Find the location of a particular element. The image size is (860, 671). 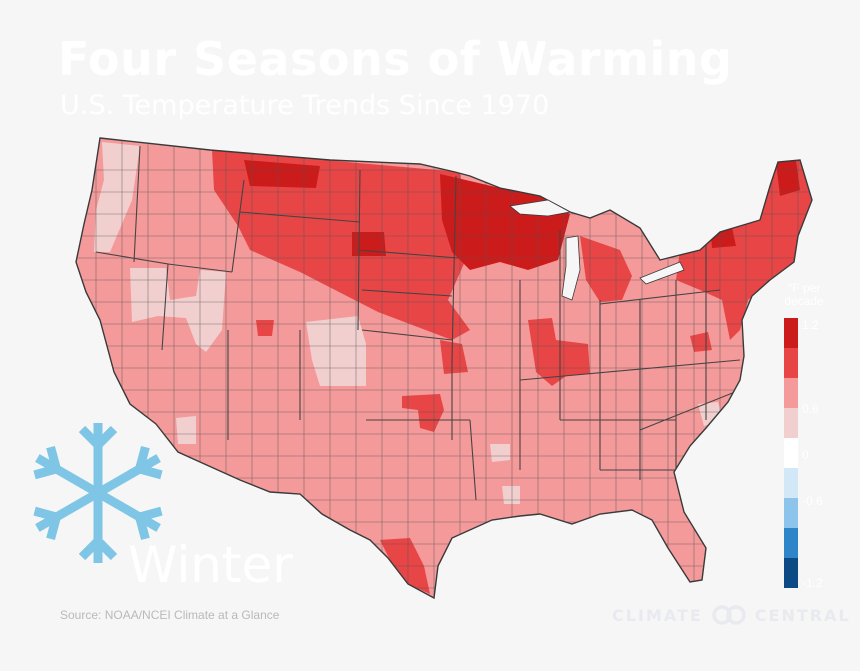

new-york-hotspot-region is located at coordinates (723, 233).